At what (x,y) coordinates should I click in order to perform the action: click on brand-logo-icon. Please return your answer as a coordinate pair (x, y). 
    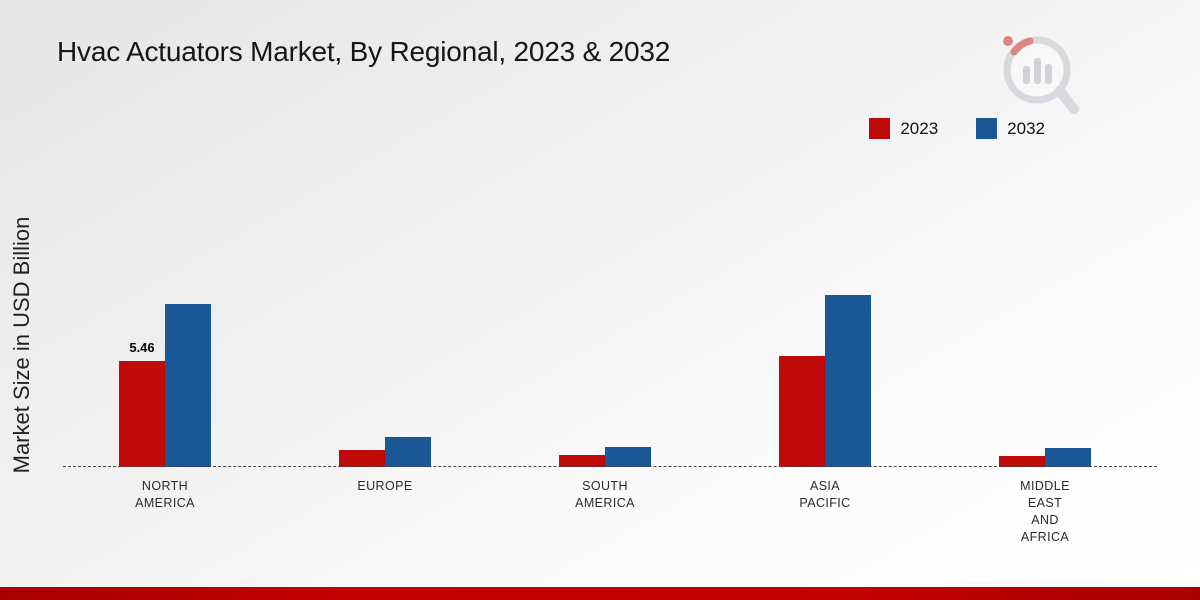
    Looking at the image, I should click on (1041, 75).